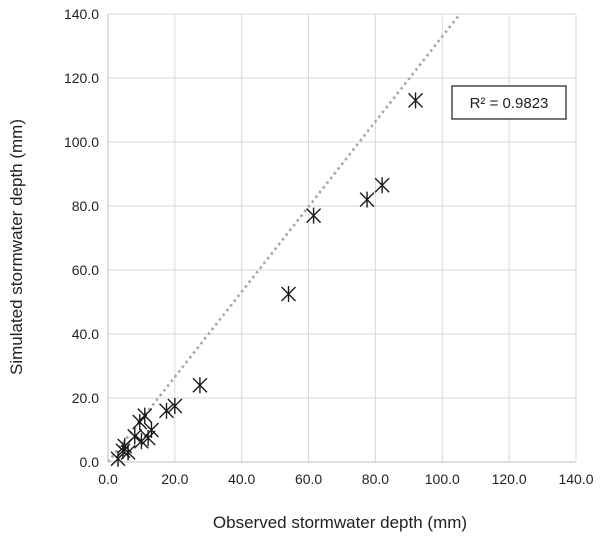 Image resolution: width=600 pixels, height=545 pixels. What do you see at coordinates (575, 479) in the screenshot?
I see `x-tick-label: 140.0` at bounding box center [575, 479].